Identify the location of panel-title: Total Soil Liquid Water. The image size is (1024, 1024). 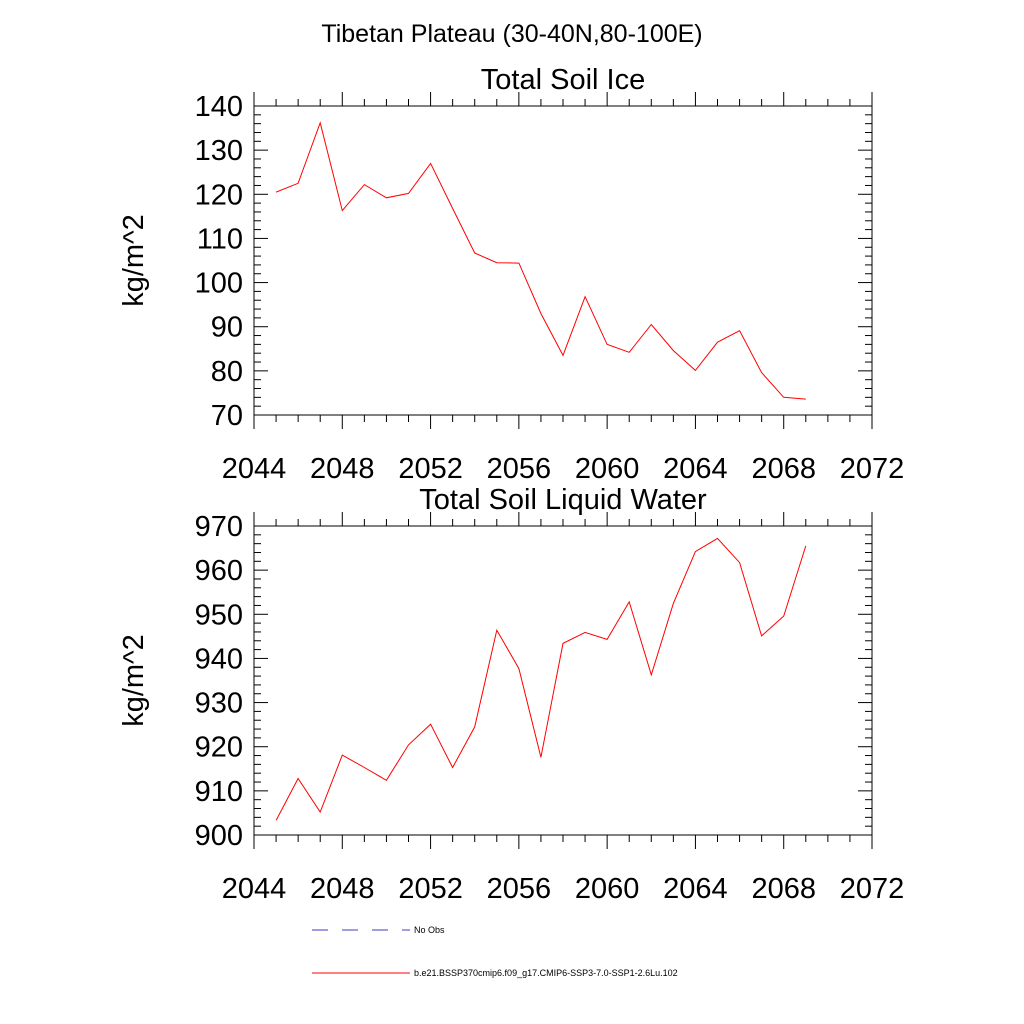
(563, 500).